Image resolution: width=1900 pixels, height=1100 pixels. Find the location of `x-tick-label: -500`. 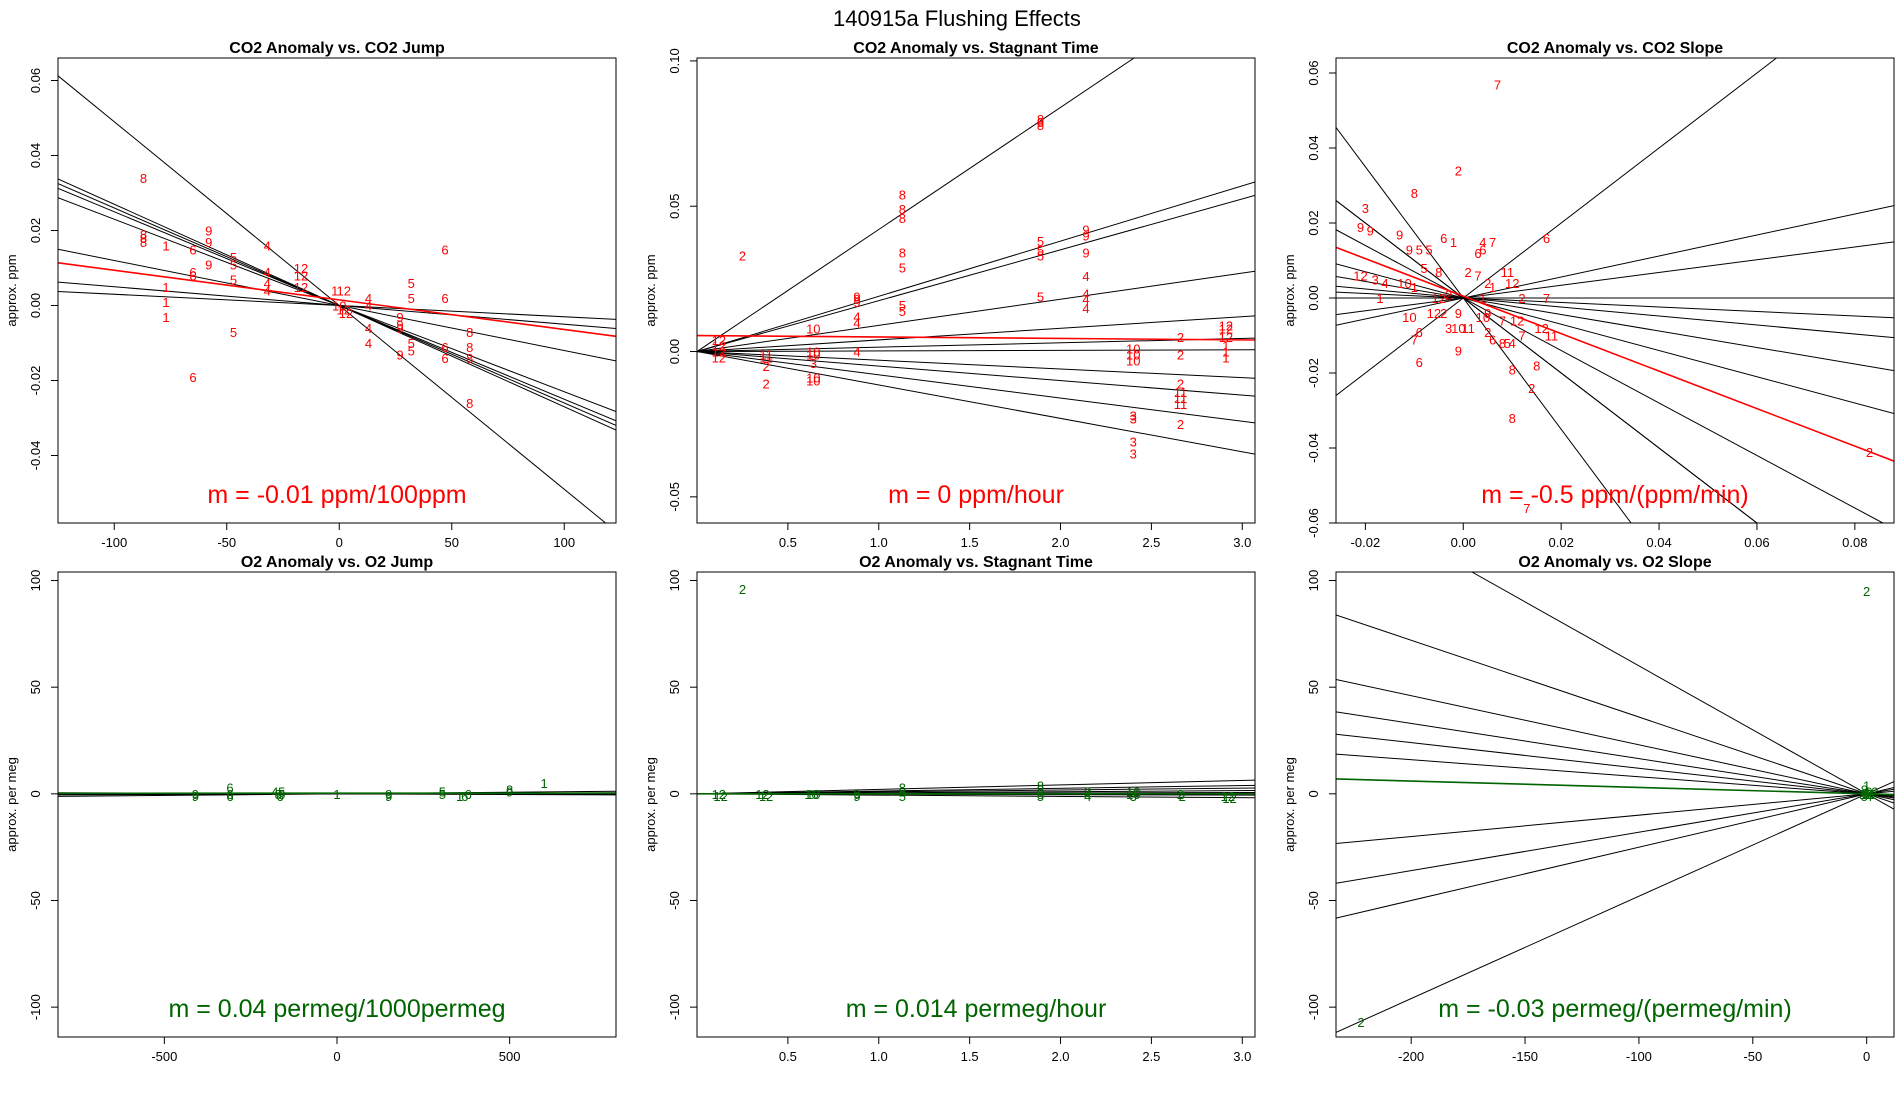

x-tick-label: -500 is located at coordinates (164, 1056).